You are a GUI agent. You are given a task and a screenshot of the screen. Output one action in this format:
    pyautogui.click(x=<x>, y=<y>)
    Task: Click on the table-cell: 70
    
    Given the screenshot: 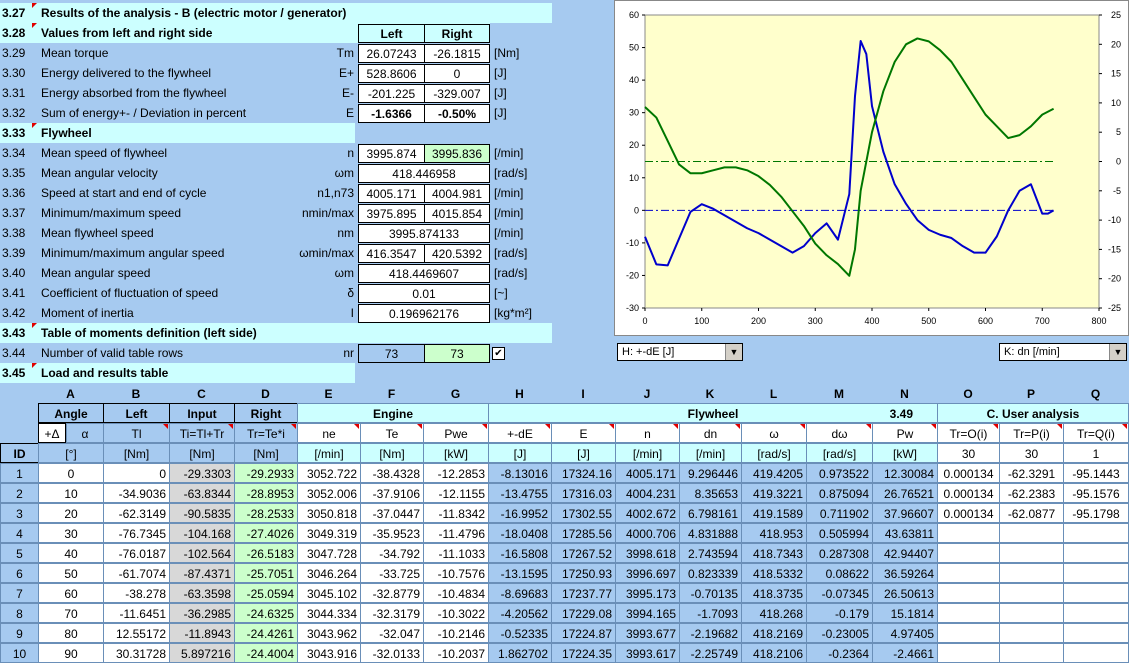 What is the action you would take?
    pyautogui.click(x=71, y=613)
    